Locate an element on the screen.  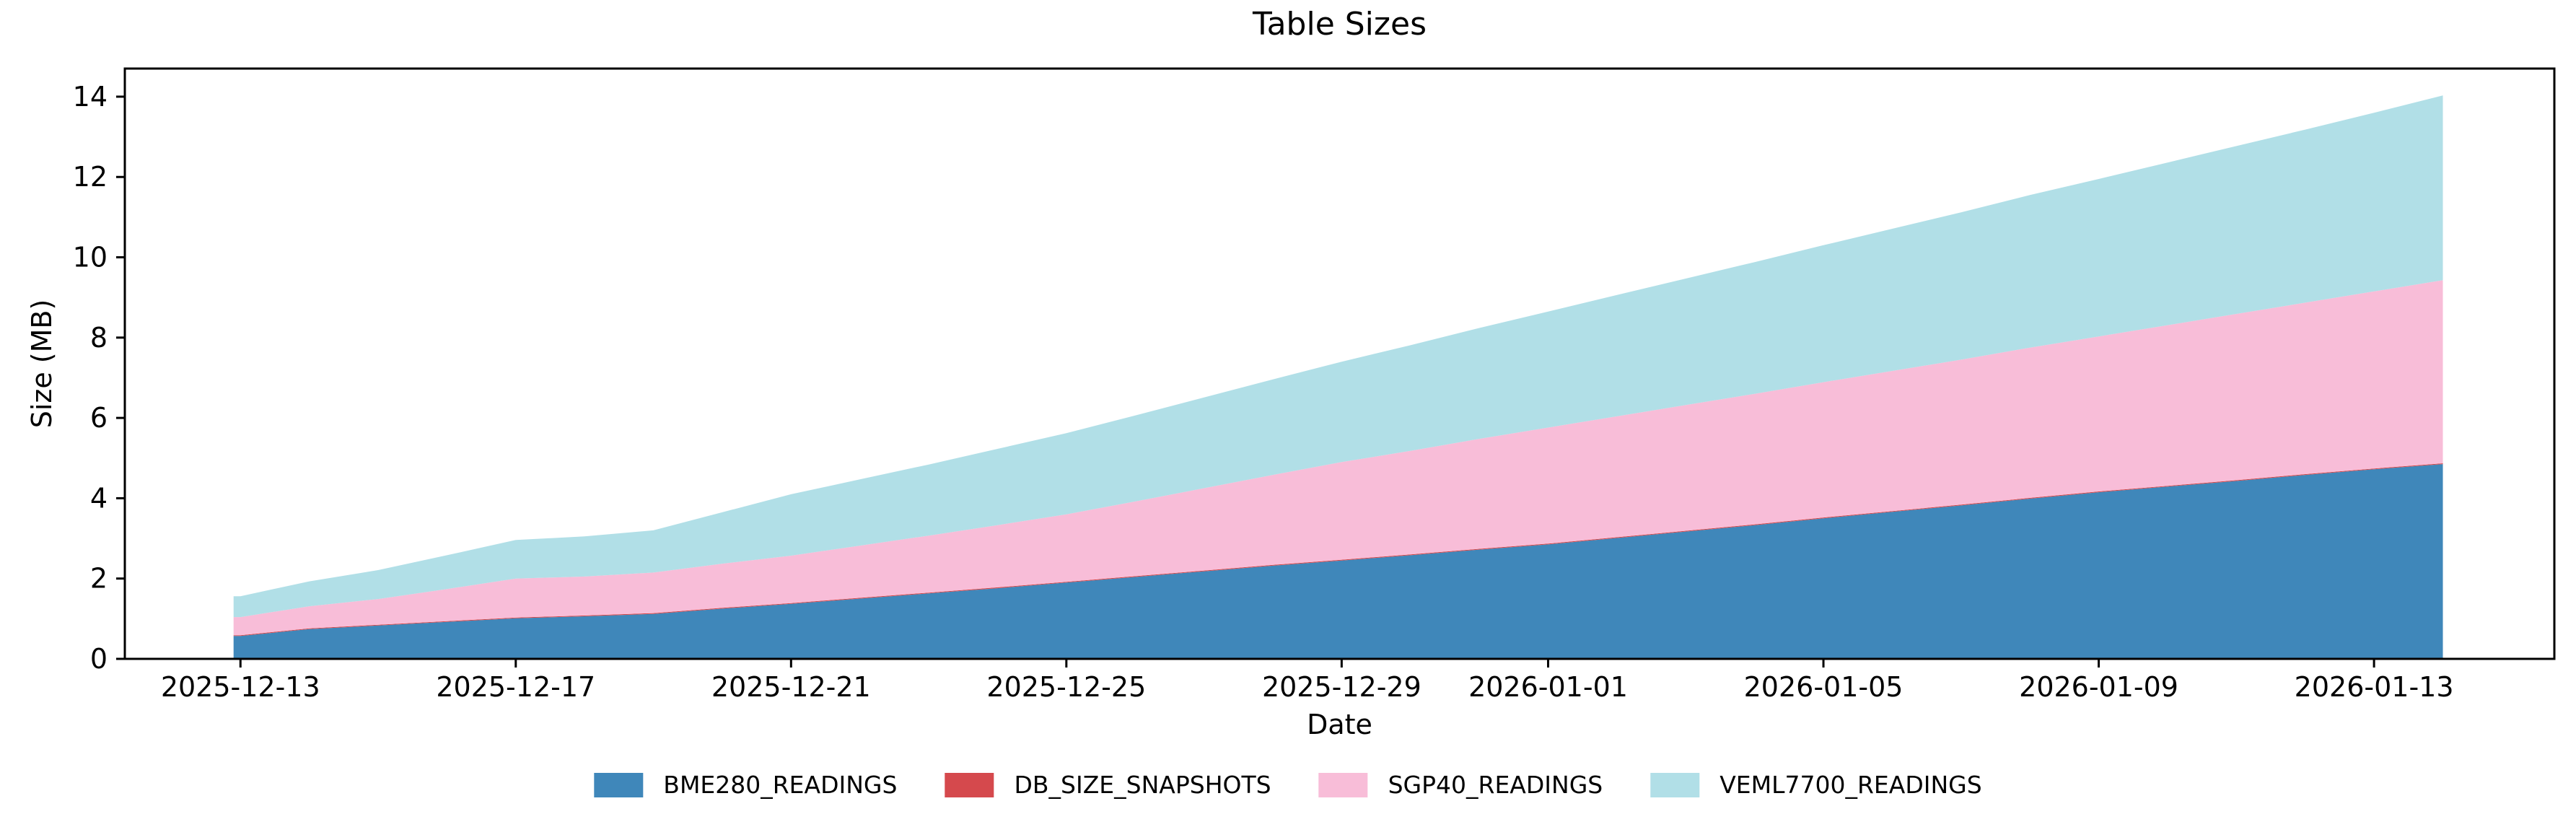
legend-swatch-bme280 is located at coordinates (619, 784).